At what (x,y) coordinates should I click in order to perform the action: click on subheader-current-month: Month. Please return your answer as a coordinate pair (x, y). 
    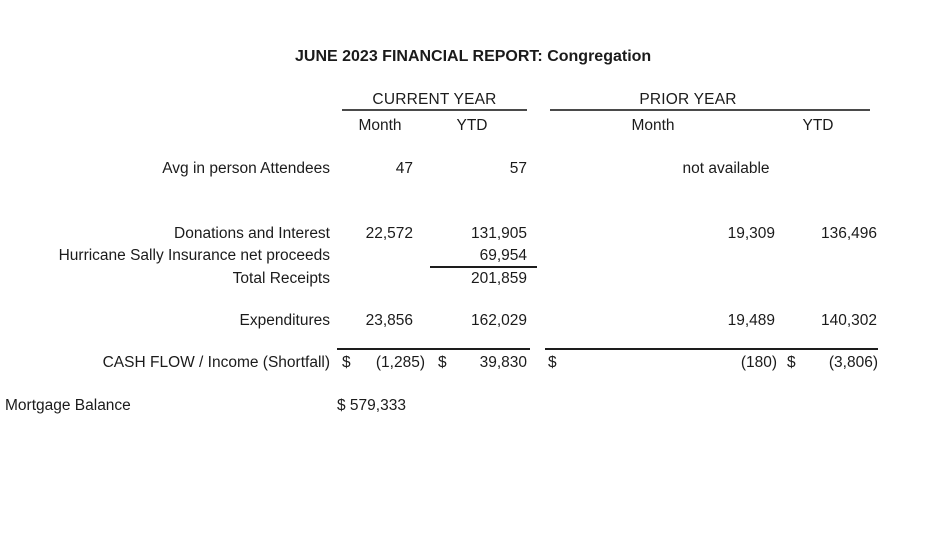
    Looking at the image, I should click on (380, 125).